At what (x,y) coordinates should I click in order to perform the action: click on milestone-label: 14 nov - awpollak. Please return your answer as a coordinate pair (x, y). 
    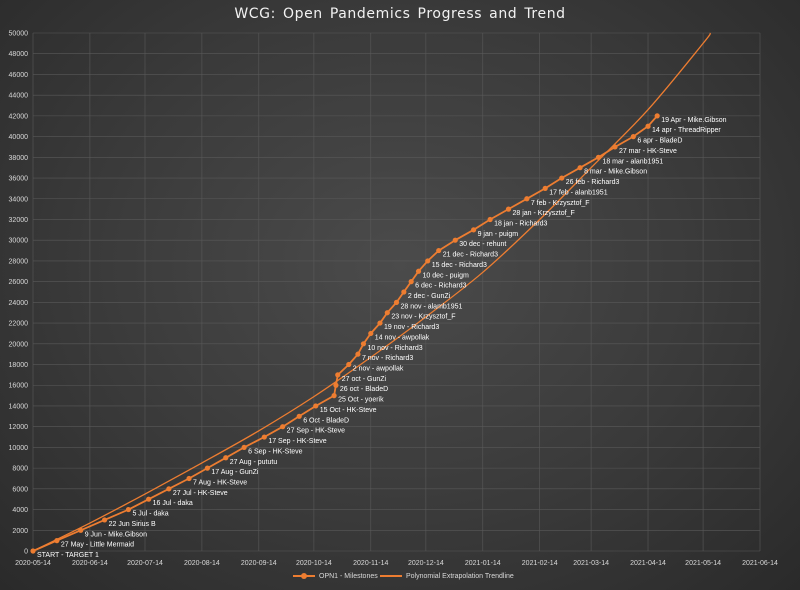
    Looking at the image, I should click on (402, 337).